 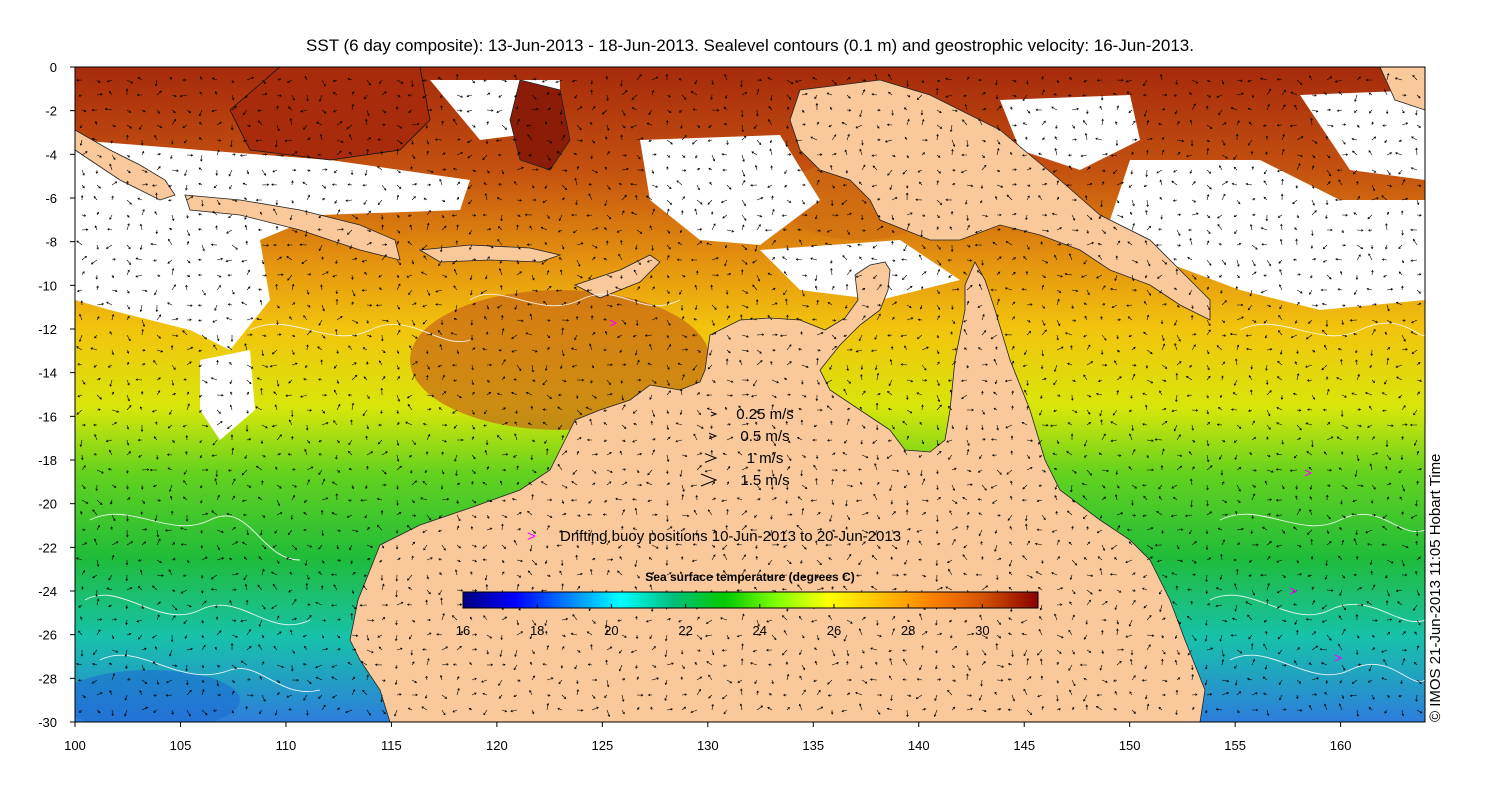 What do you see at coordinates (497, 745) in the screenshot?
I see `x-tick-label: 120` at bounding box center [497, 745].